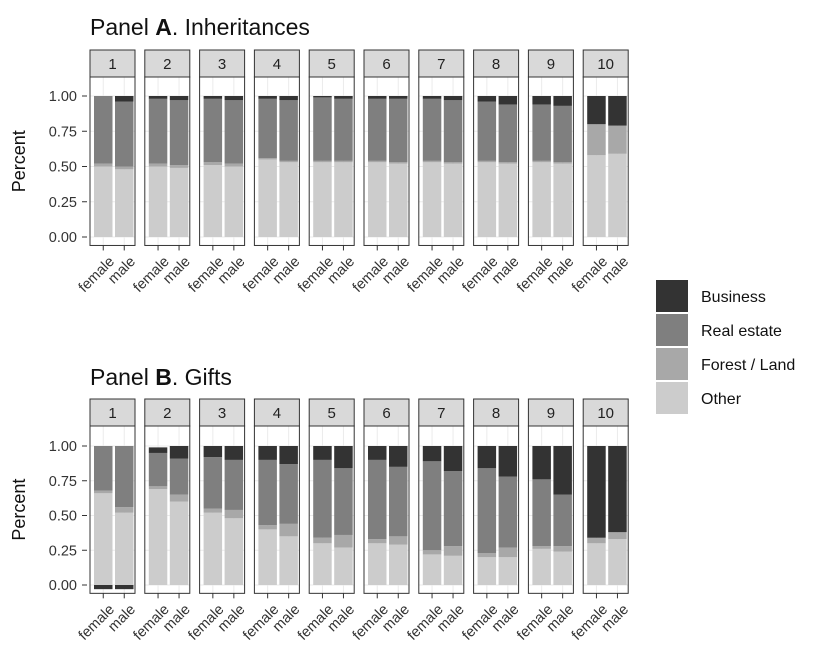  I want to click on legend-swatch, so click(672, 398).